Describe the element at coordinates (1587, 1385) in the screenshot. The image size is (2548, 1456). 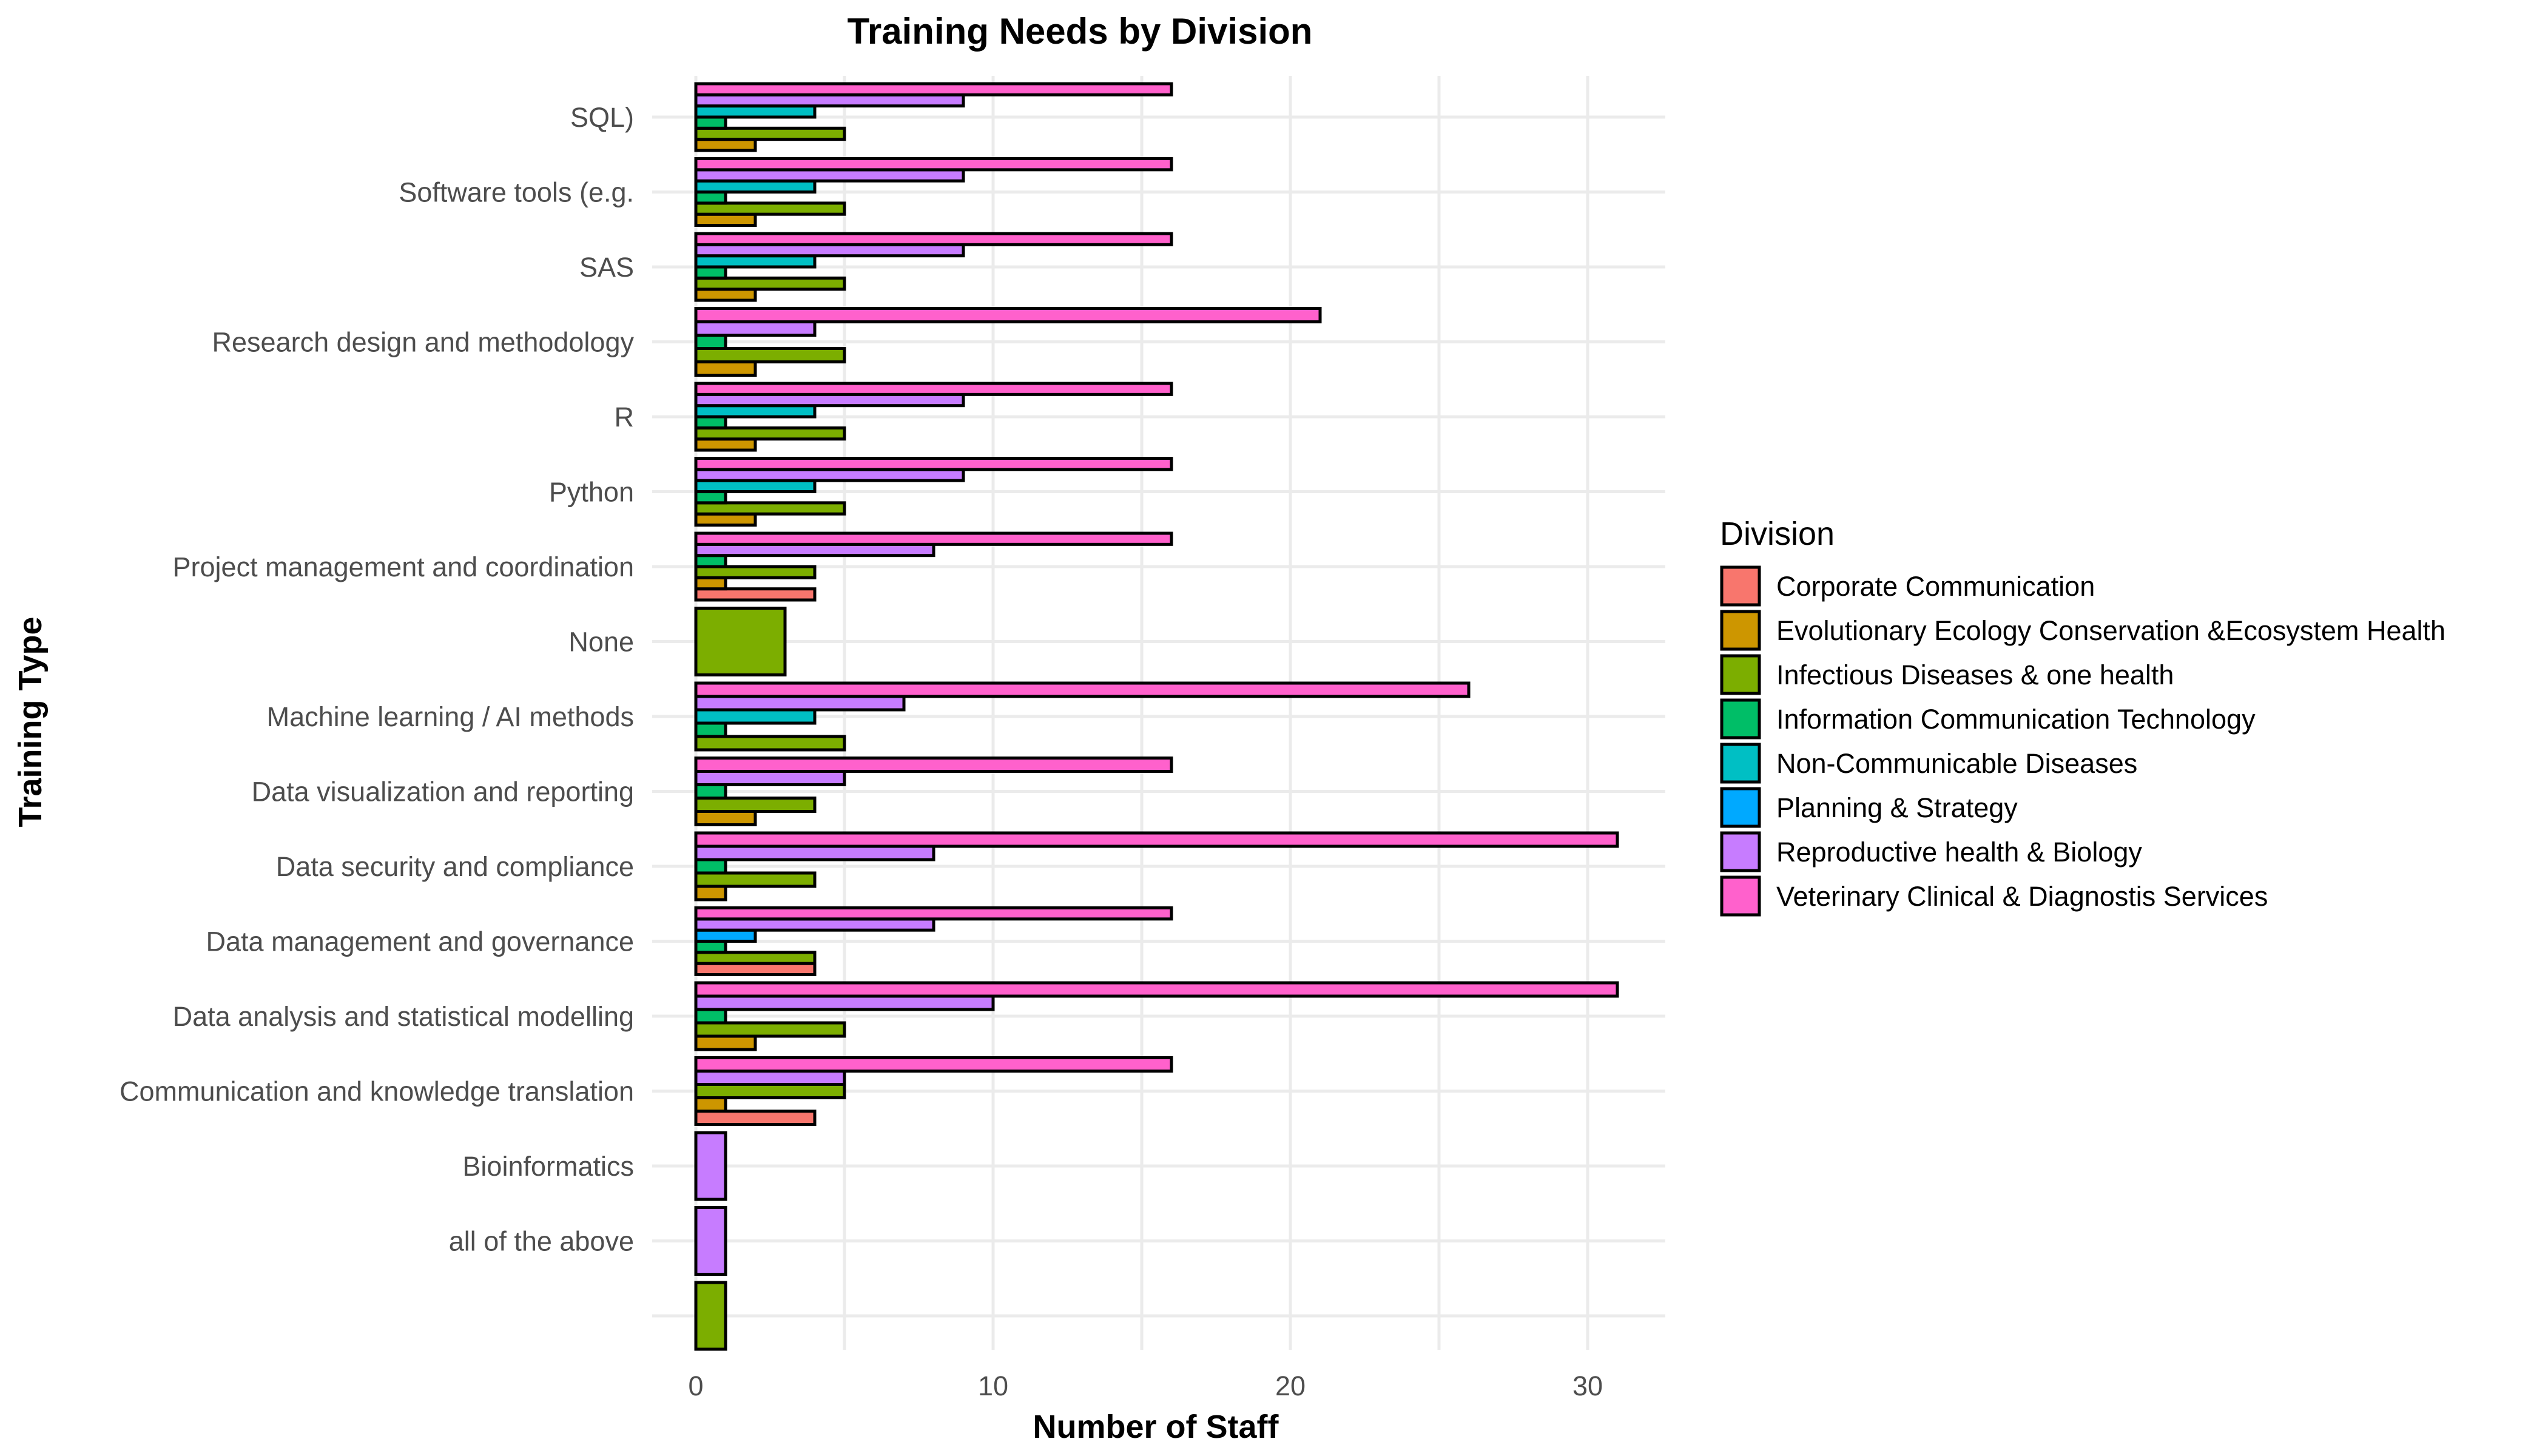
I see `x-tick-label: 30` at that location.